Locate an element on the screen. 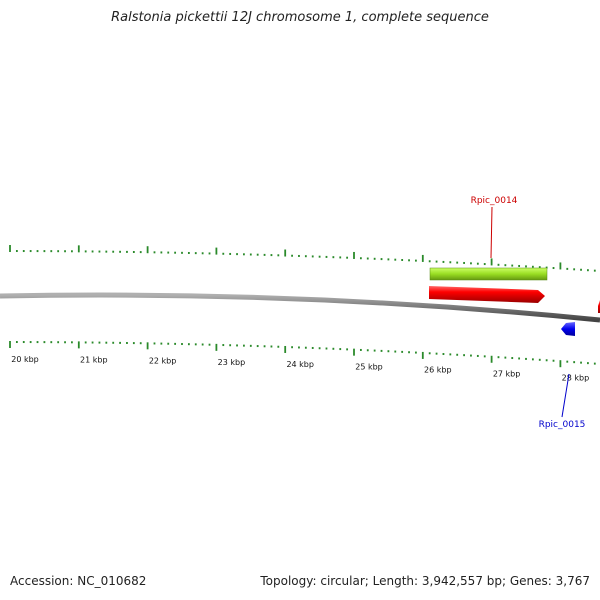 The height and width of the screenshot is (600, 600). highlight-feature-bar is located at coordinates (488, 274).